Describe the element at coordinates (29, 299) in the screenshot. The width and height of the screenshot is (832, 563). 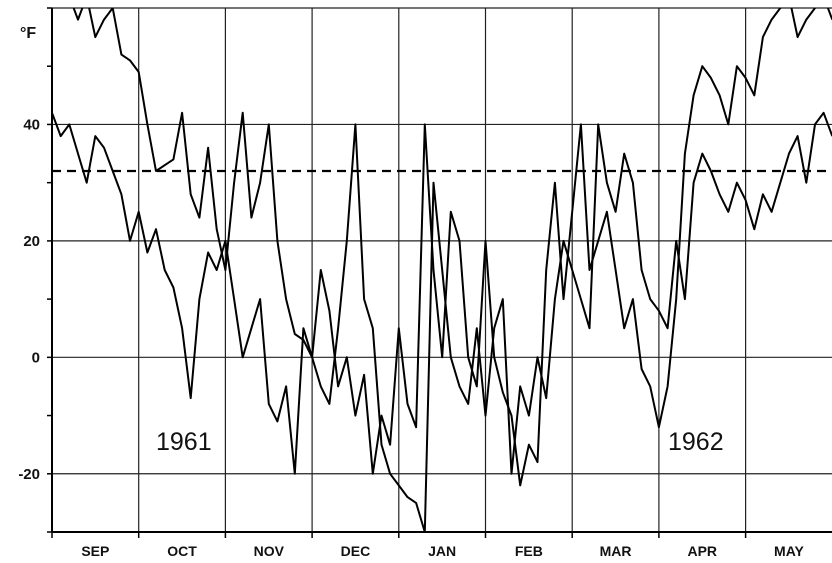
I see `y-tick-labels: -20 0 20 40` at that location.